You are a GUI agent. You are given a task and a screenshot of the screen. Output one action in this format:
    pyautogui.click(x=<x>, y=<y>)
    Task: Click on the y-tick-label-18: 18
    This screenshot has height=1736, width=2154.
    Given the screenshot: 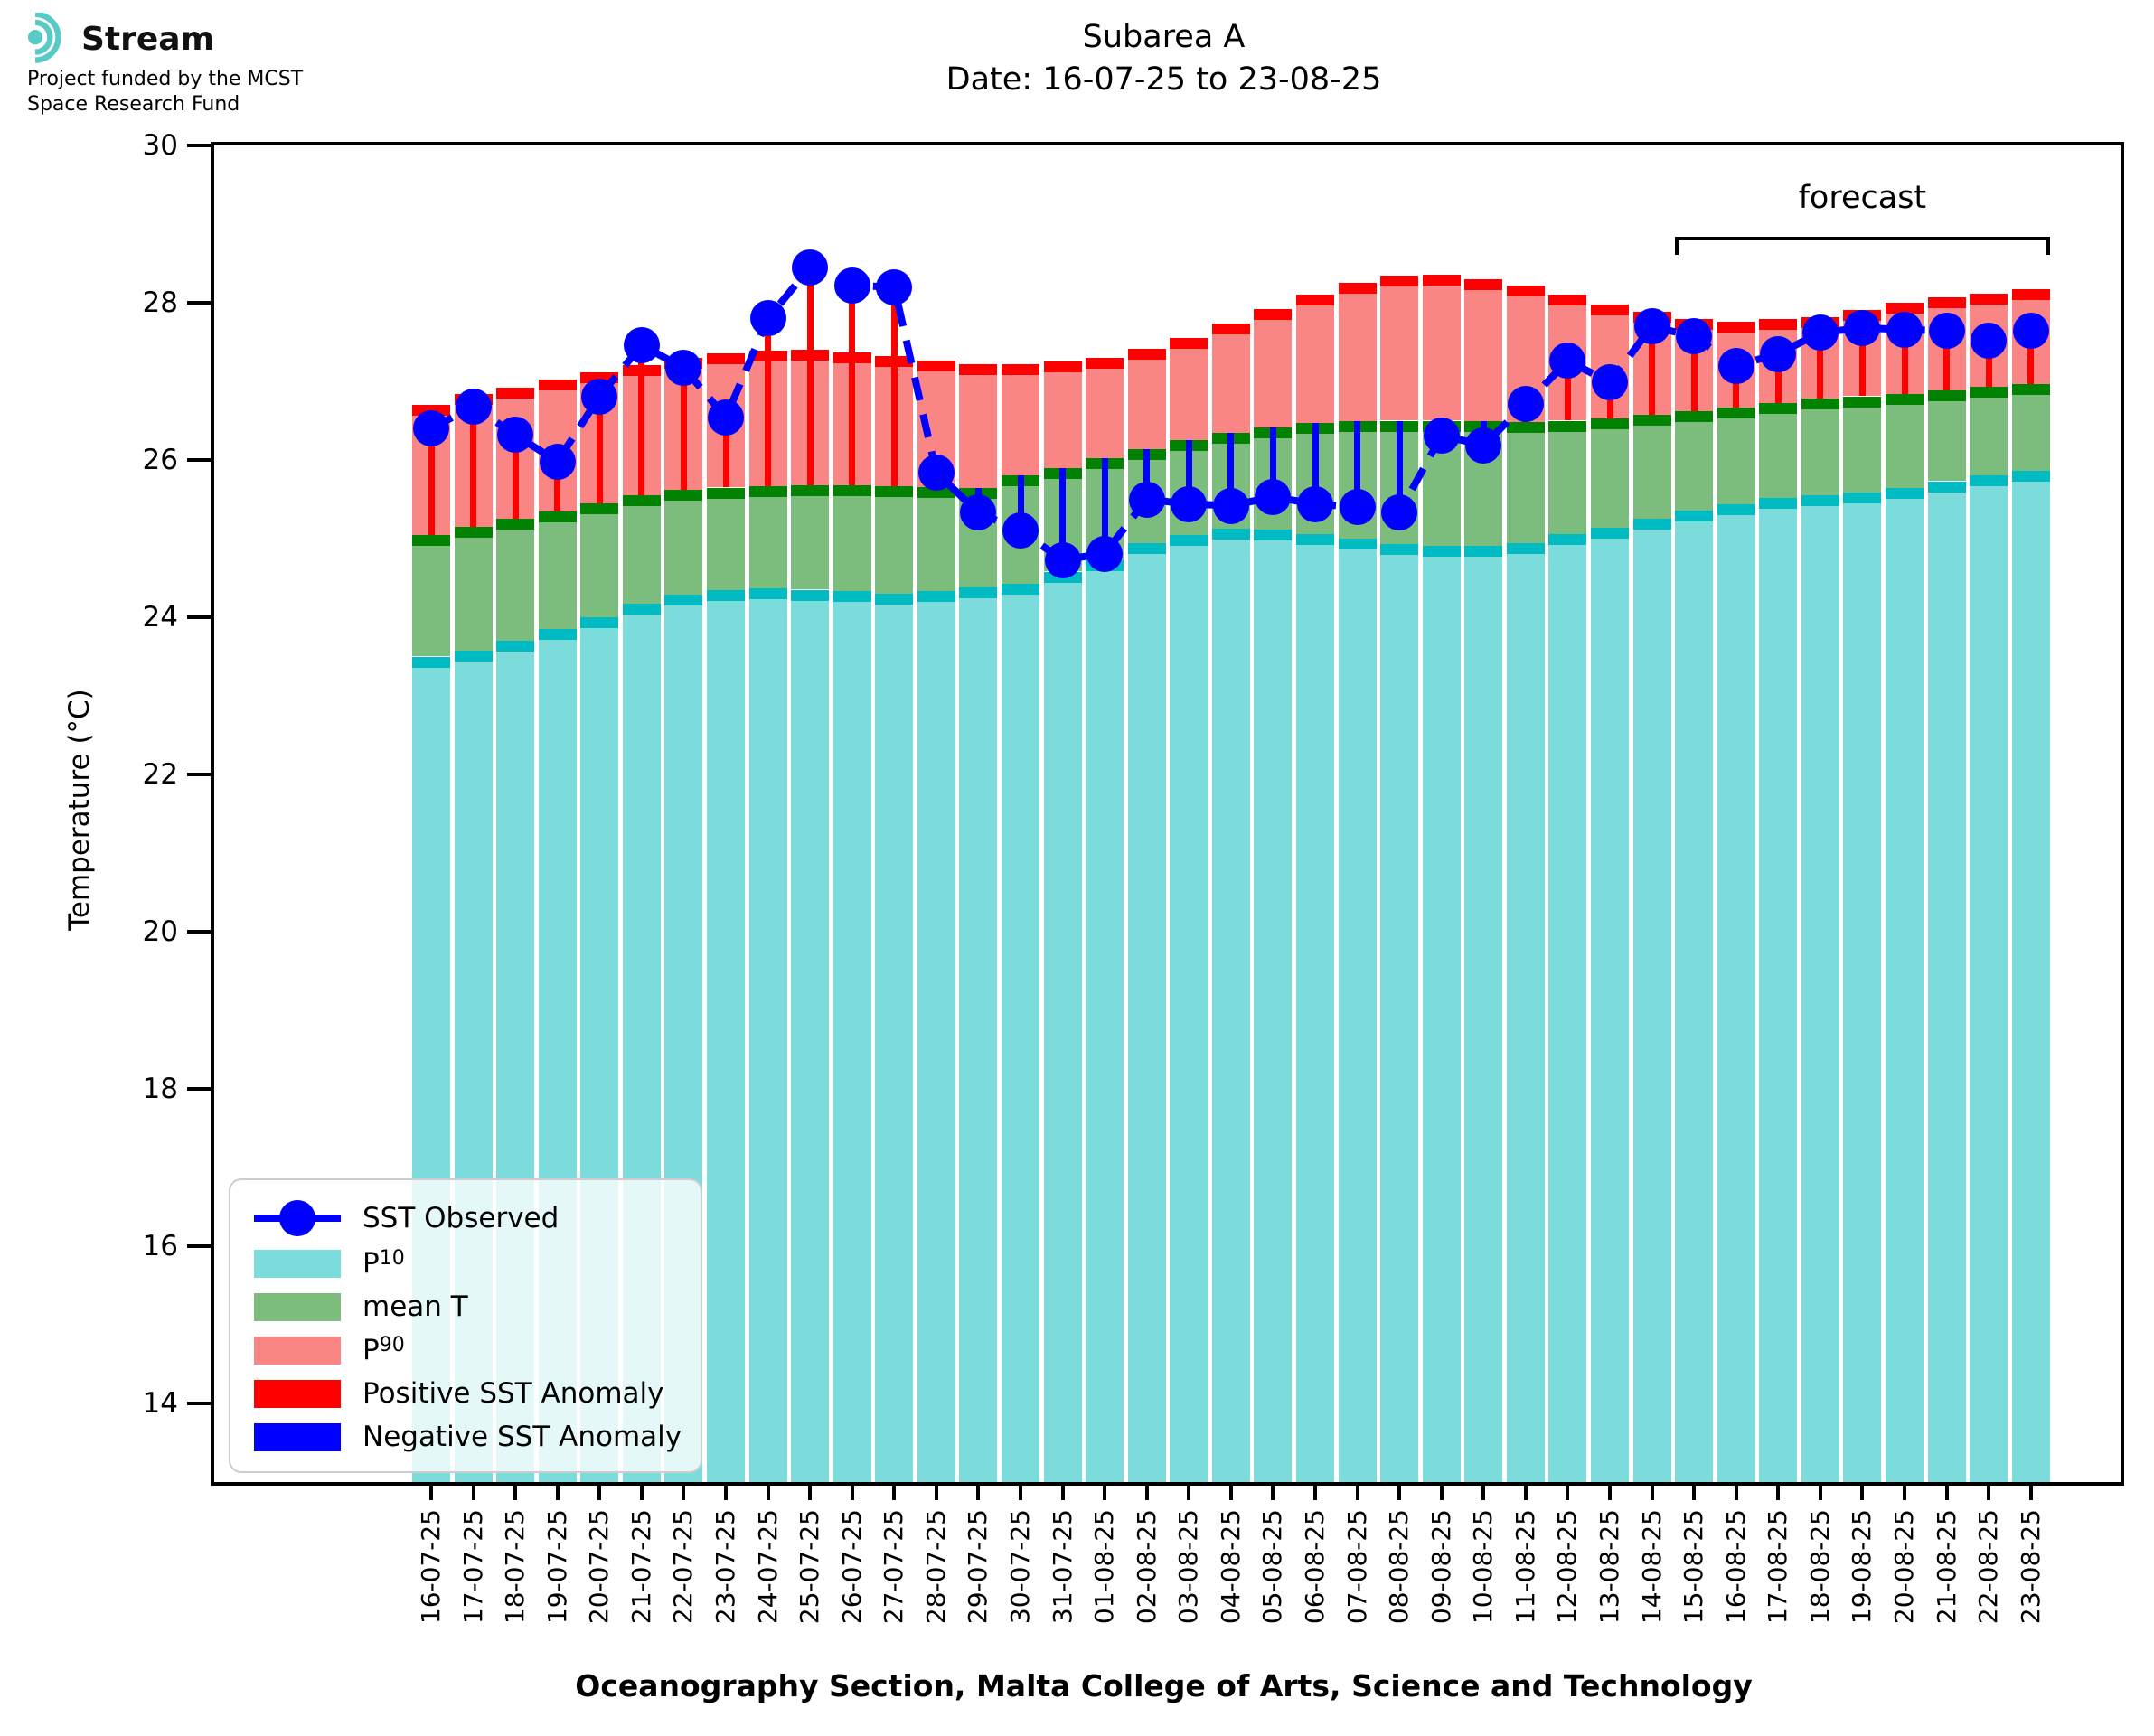 What is the action you would take?
    pyautogui.click(x=160, y=1089)
    